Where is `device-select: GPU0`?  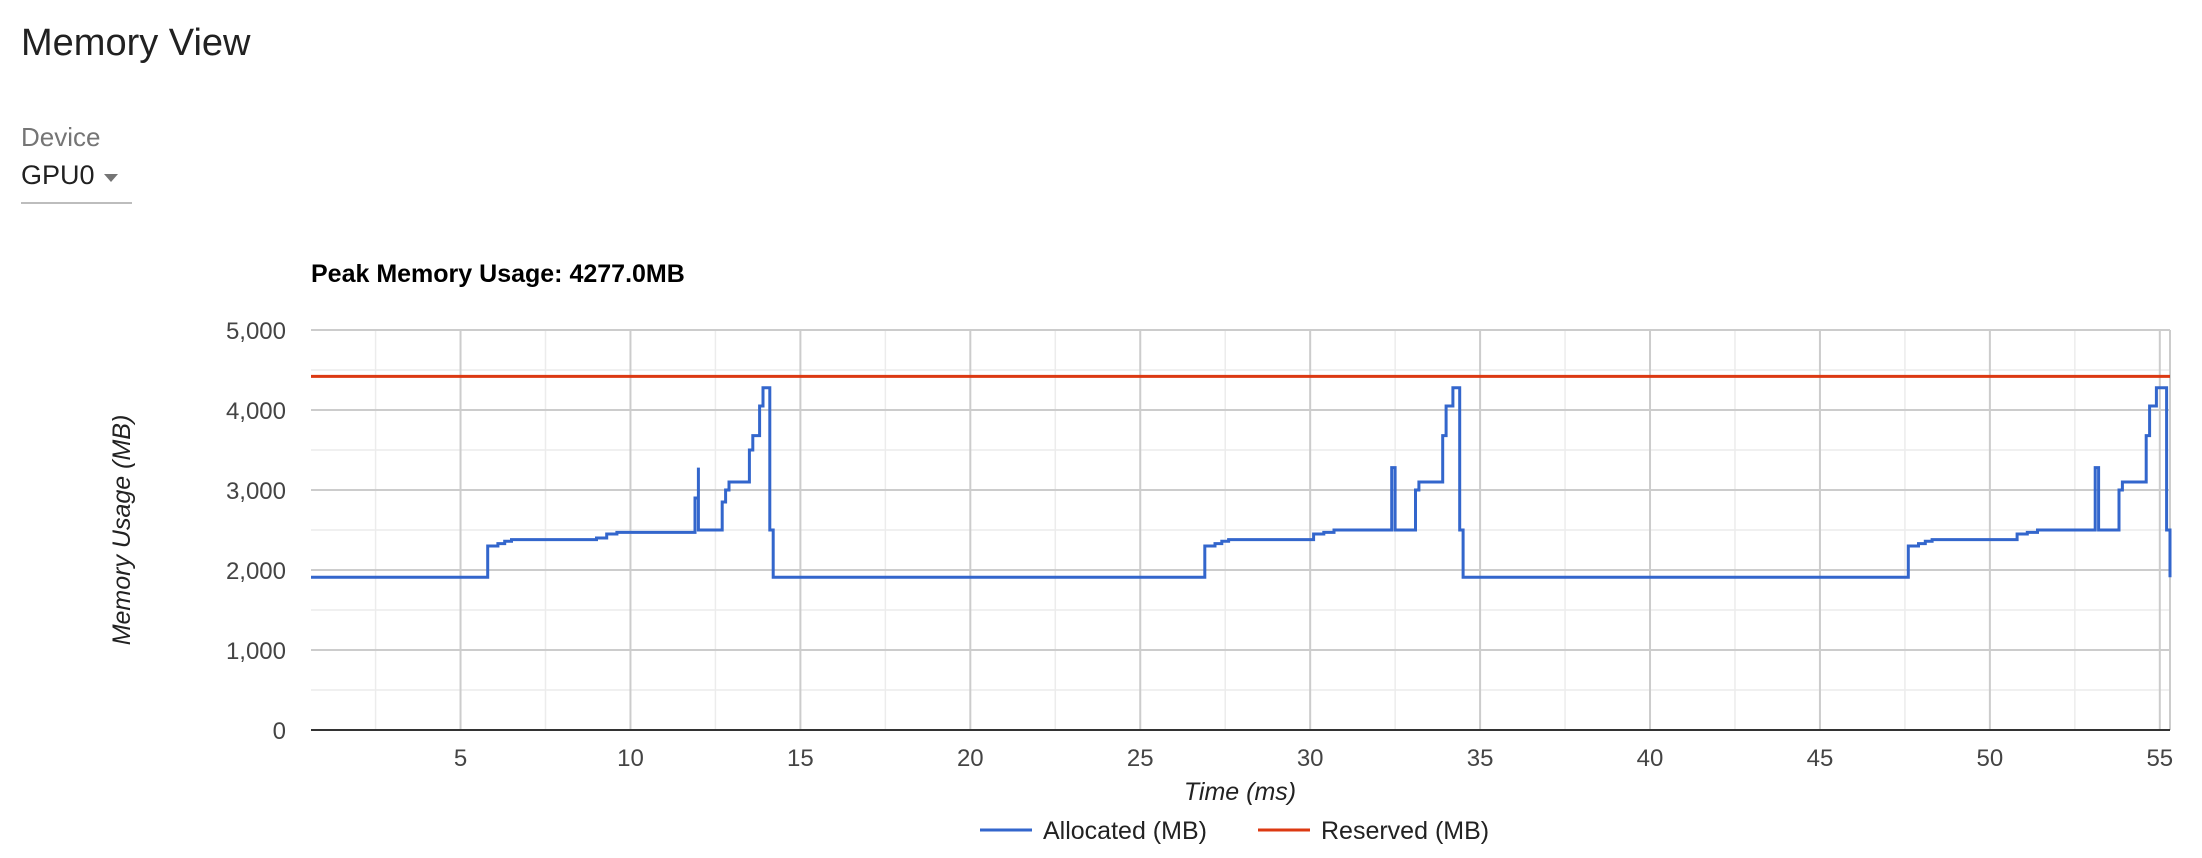
device-select: GPU0 is located at coordinates (76, 182).